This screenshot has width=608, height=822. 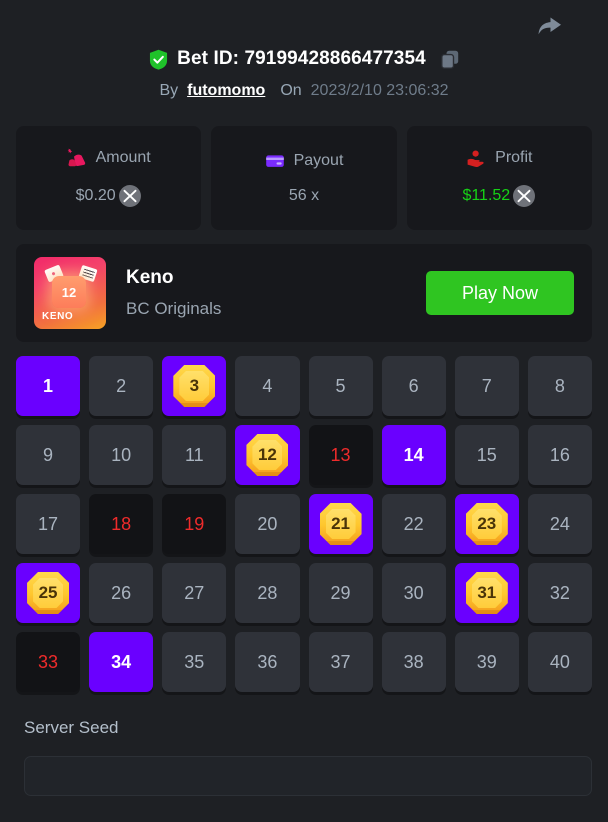 I want to click on keno-cell-28: 28, so click(x=267, y=593).